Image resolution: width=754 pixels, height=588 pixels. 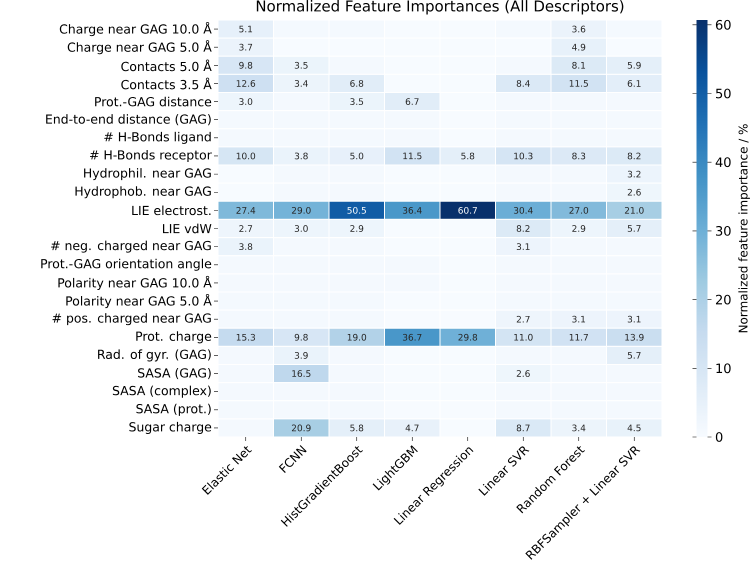 I want to click on data-label: 19.0, so click(x=357, y=337).